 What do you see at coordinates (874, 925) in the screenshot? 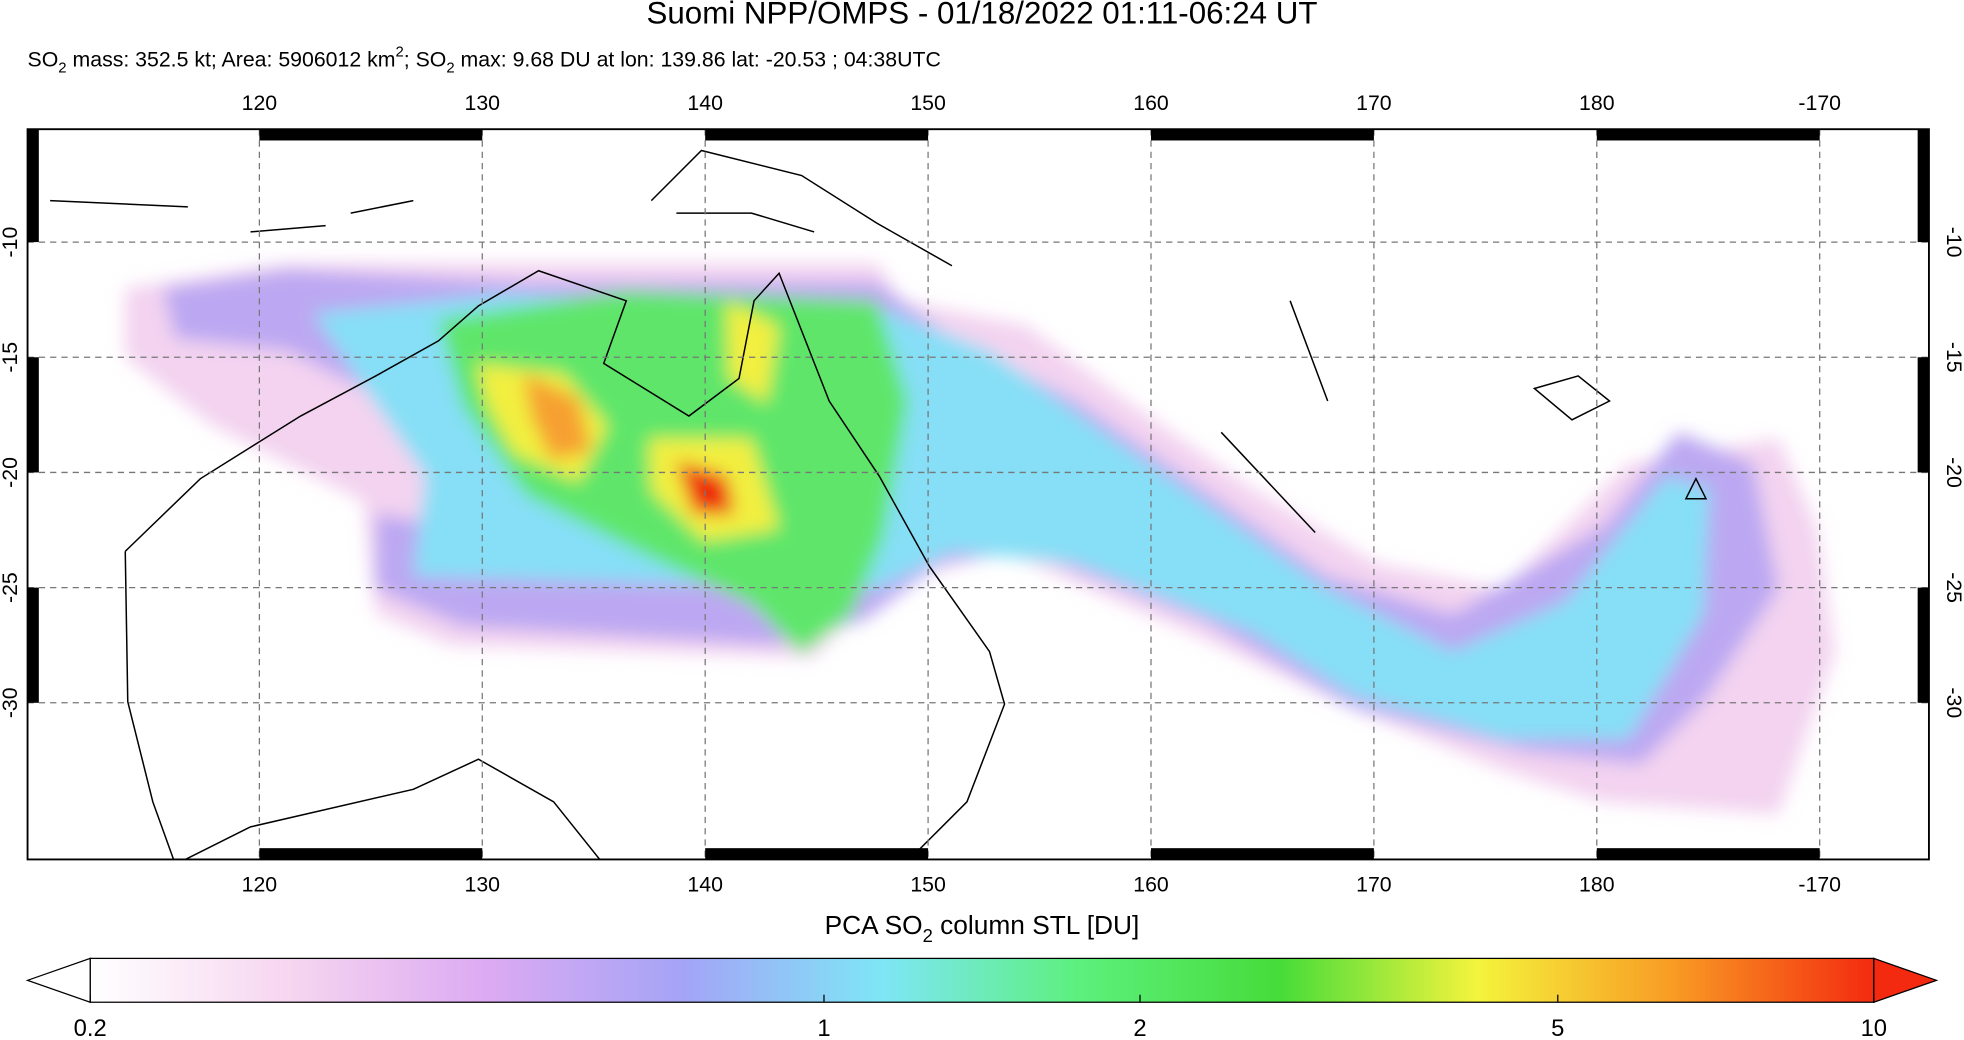
I see `text-part: PCA SO` at bounding box center [874, 925].